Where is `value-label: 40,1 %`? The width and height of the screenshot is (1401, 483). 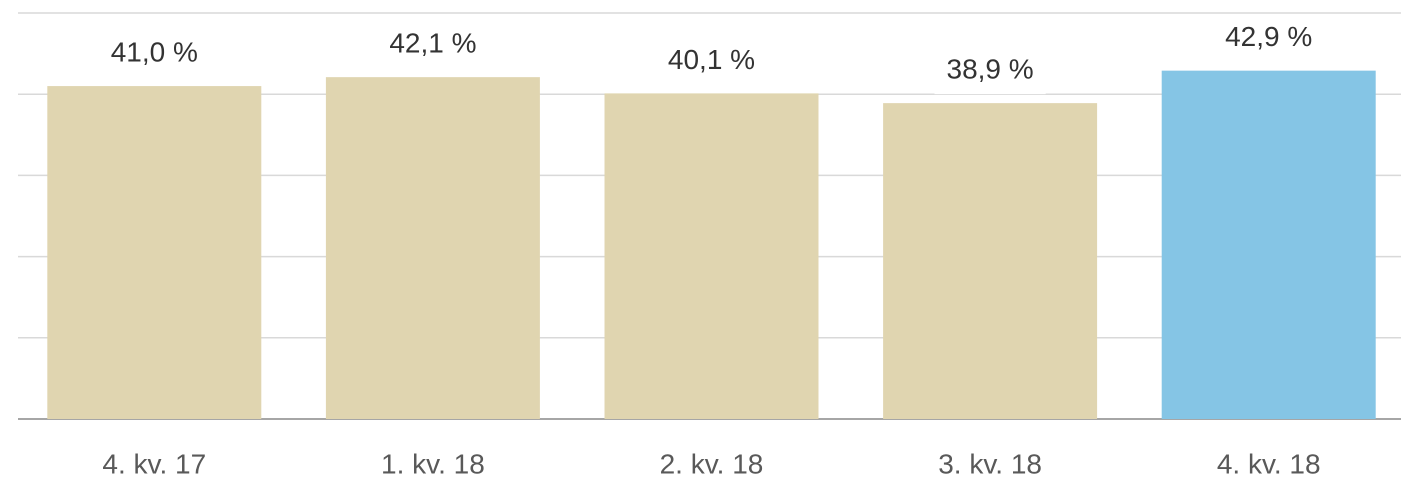
value-label: 40,1 % is located at coordinates (711, 59).